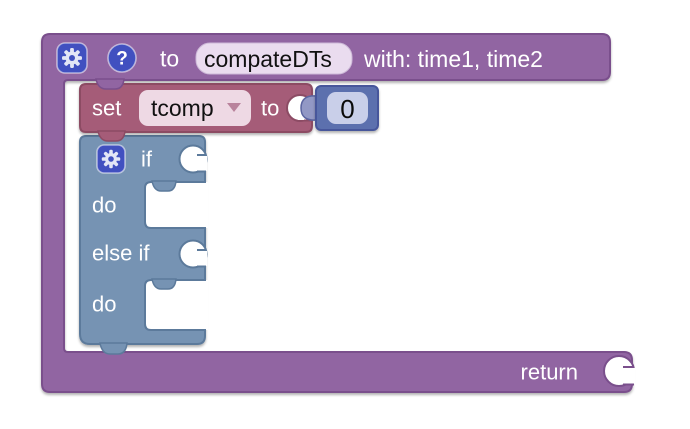 The image size is (690, 429). I want to click on procedure-name-field: compateDTs, so click(274, 58).